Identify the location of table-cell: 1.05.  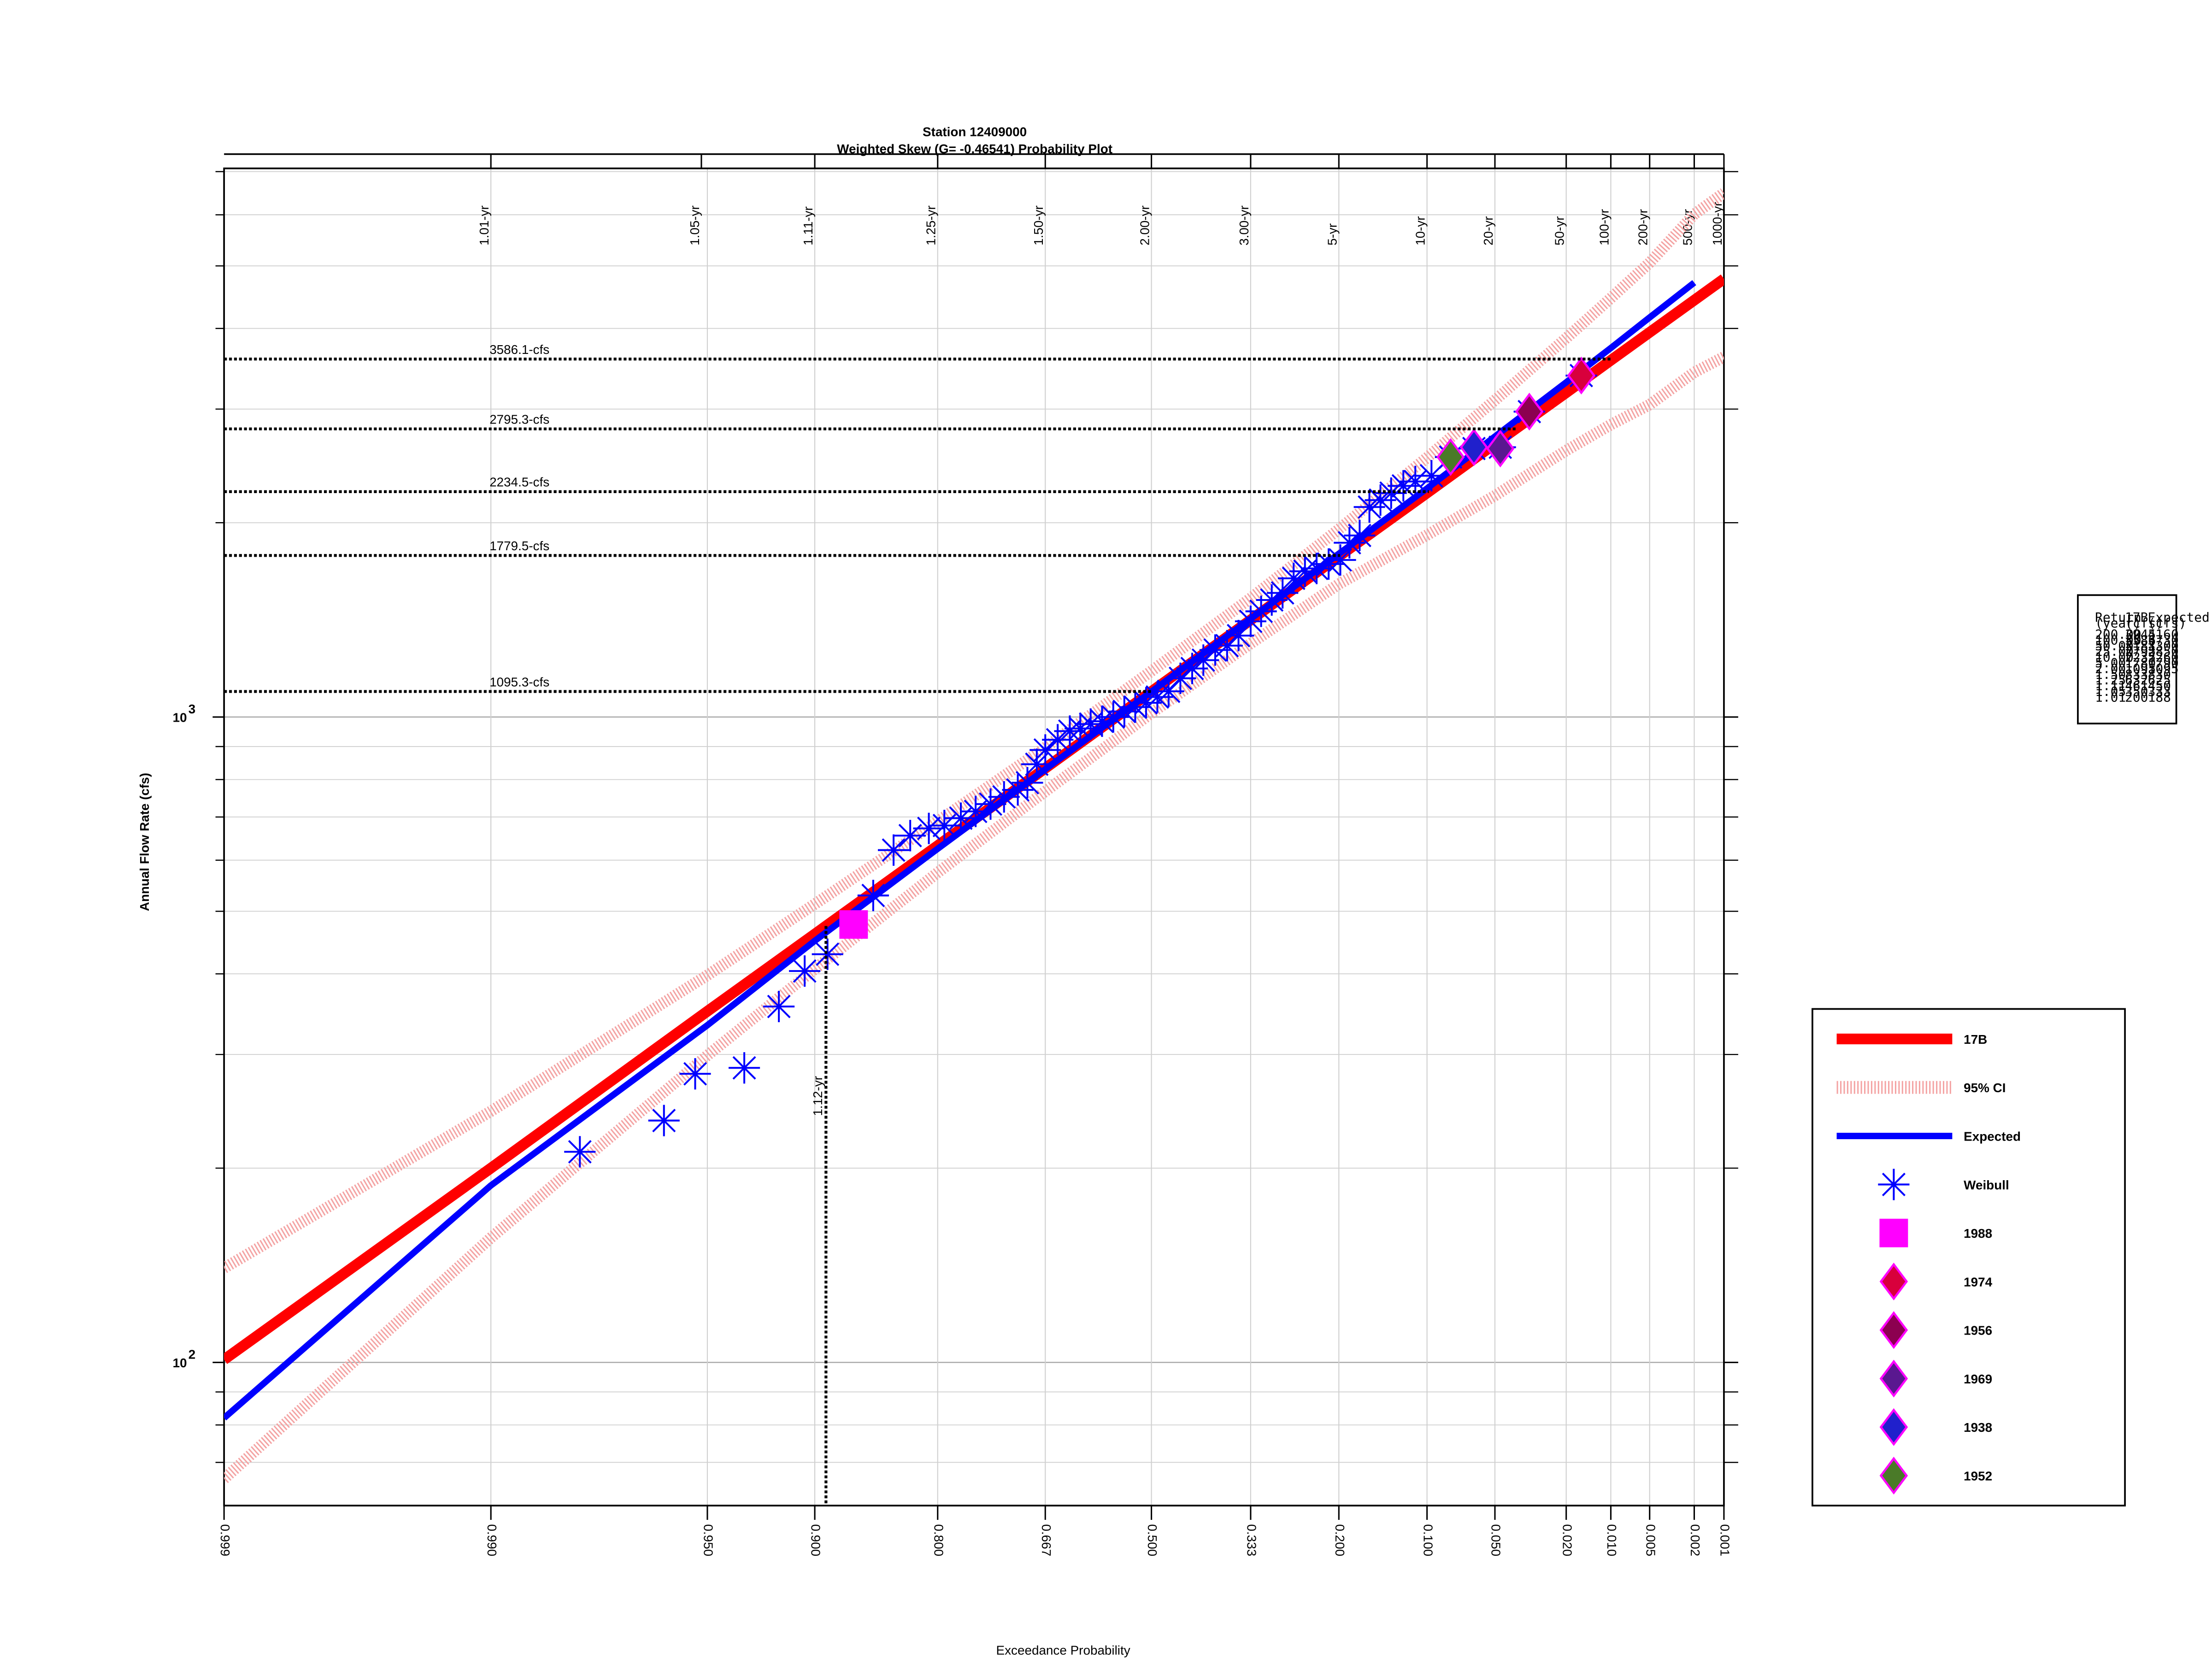
(2110, 691).